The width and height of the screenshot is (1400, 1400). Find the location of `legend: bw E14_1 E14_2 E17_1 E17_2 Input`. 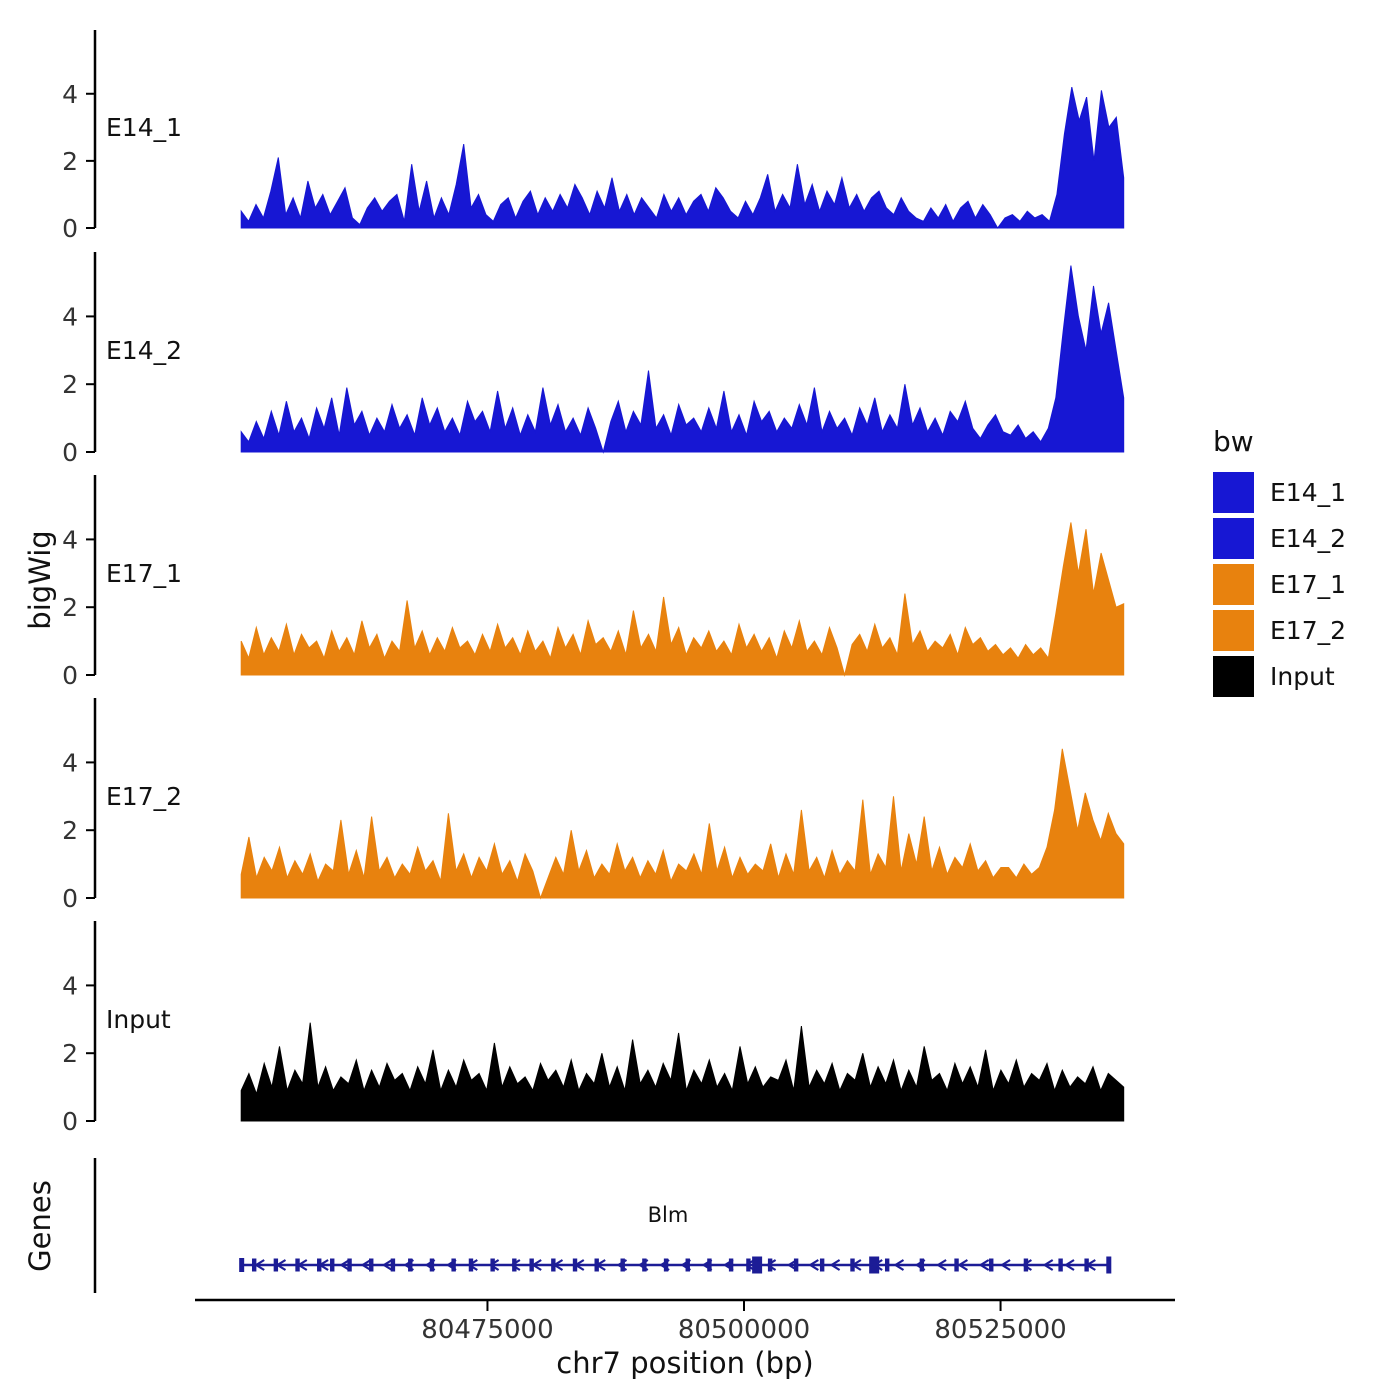

legend: bw E14_1 E14_2 E17_1 E17_2 Input is located at coordinates (1279, 563).